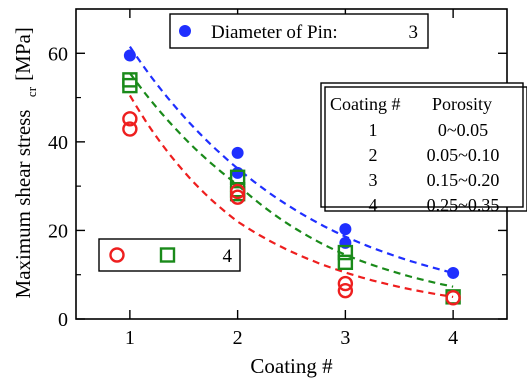 The width and height of the screenshot is (527, 382). What do you see at coordinates (453, 338) in the screenshot?
I see `x-tick-label: 4` at bounding box center [453, 338].